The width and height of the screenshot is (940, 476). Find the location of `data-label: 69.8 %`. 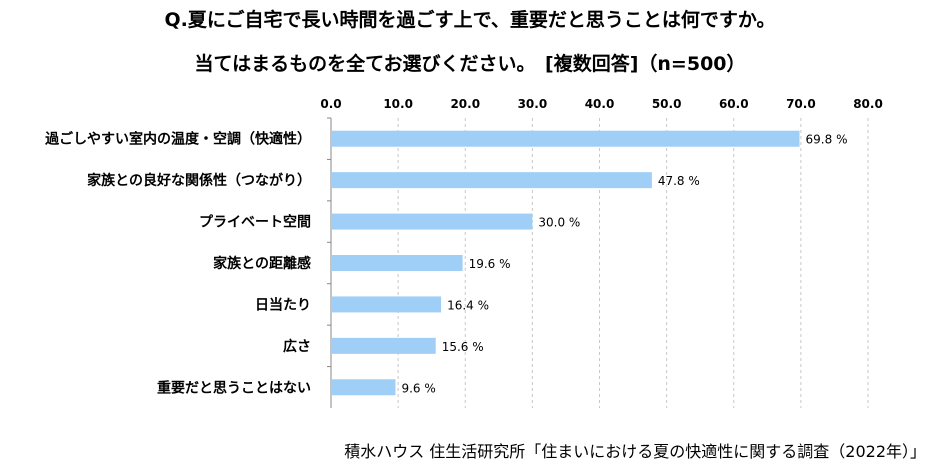

data-label: 69.8 % is located at coordinates (827, 140).